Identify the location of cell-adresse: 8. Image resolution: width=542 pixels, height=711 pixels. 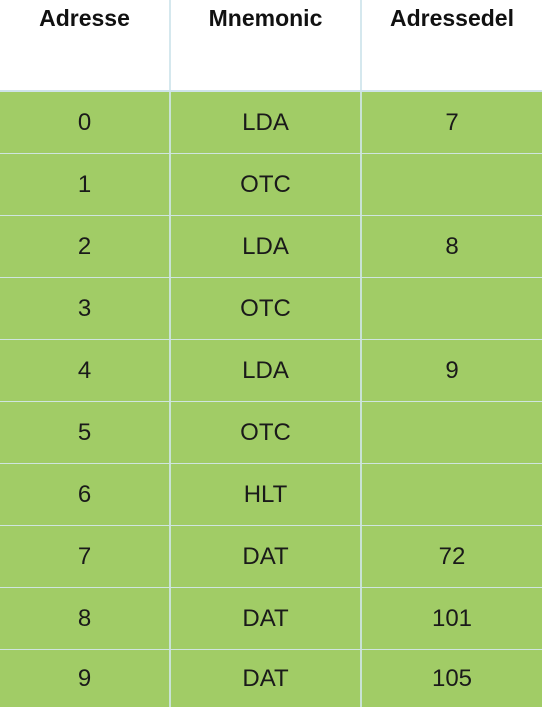
(85, 618).